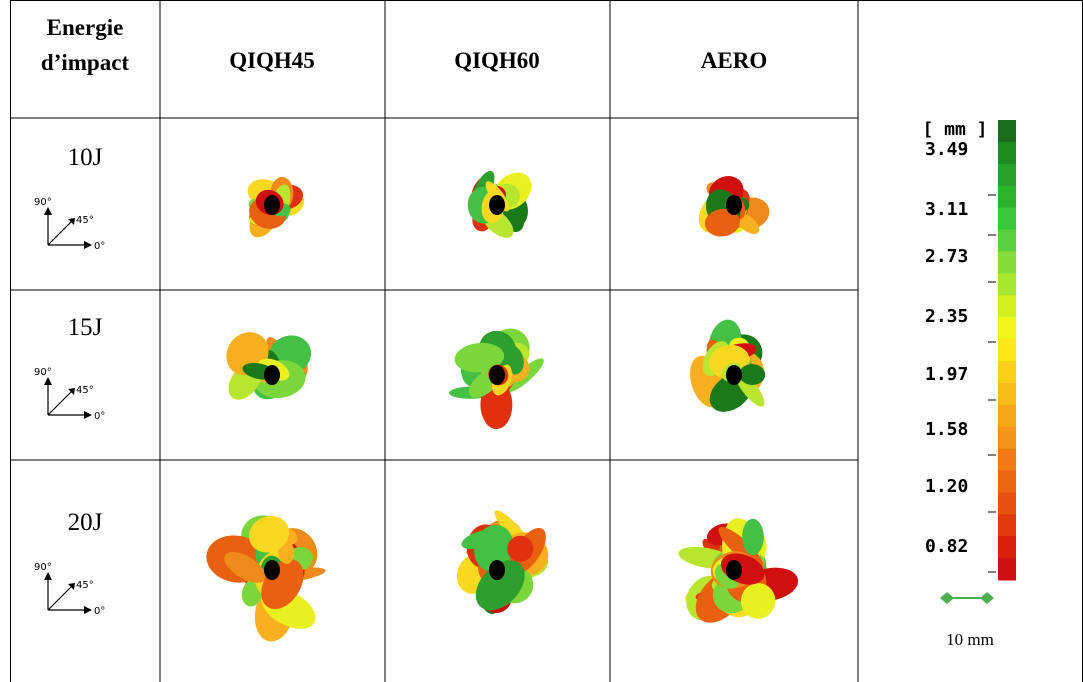  What do you see at coordinates (946, 149) in the screenshot?
I see `colorbar-tick-label: 3.49` at bounding box center [946, 149].